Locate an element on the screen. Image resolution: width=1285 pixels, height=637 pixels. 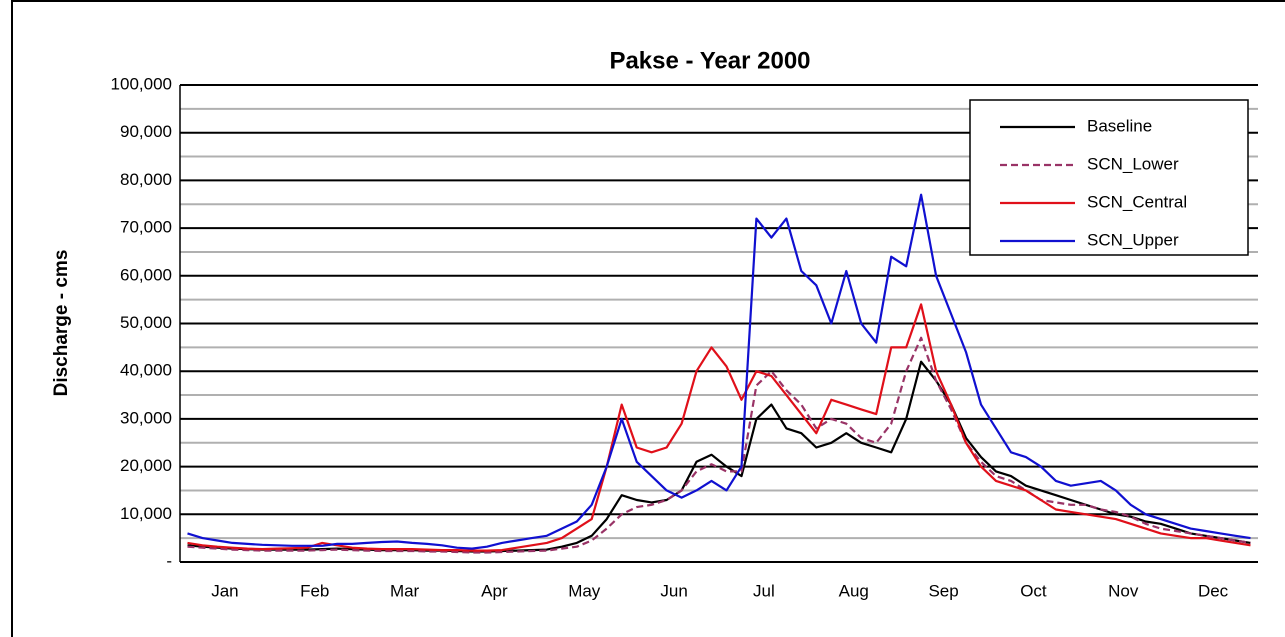
x-tick-label: Dec is located at coordinates (1213, 590).